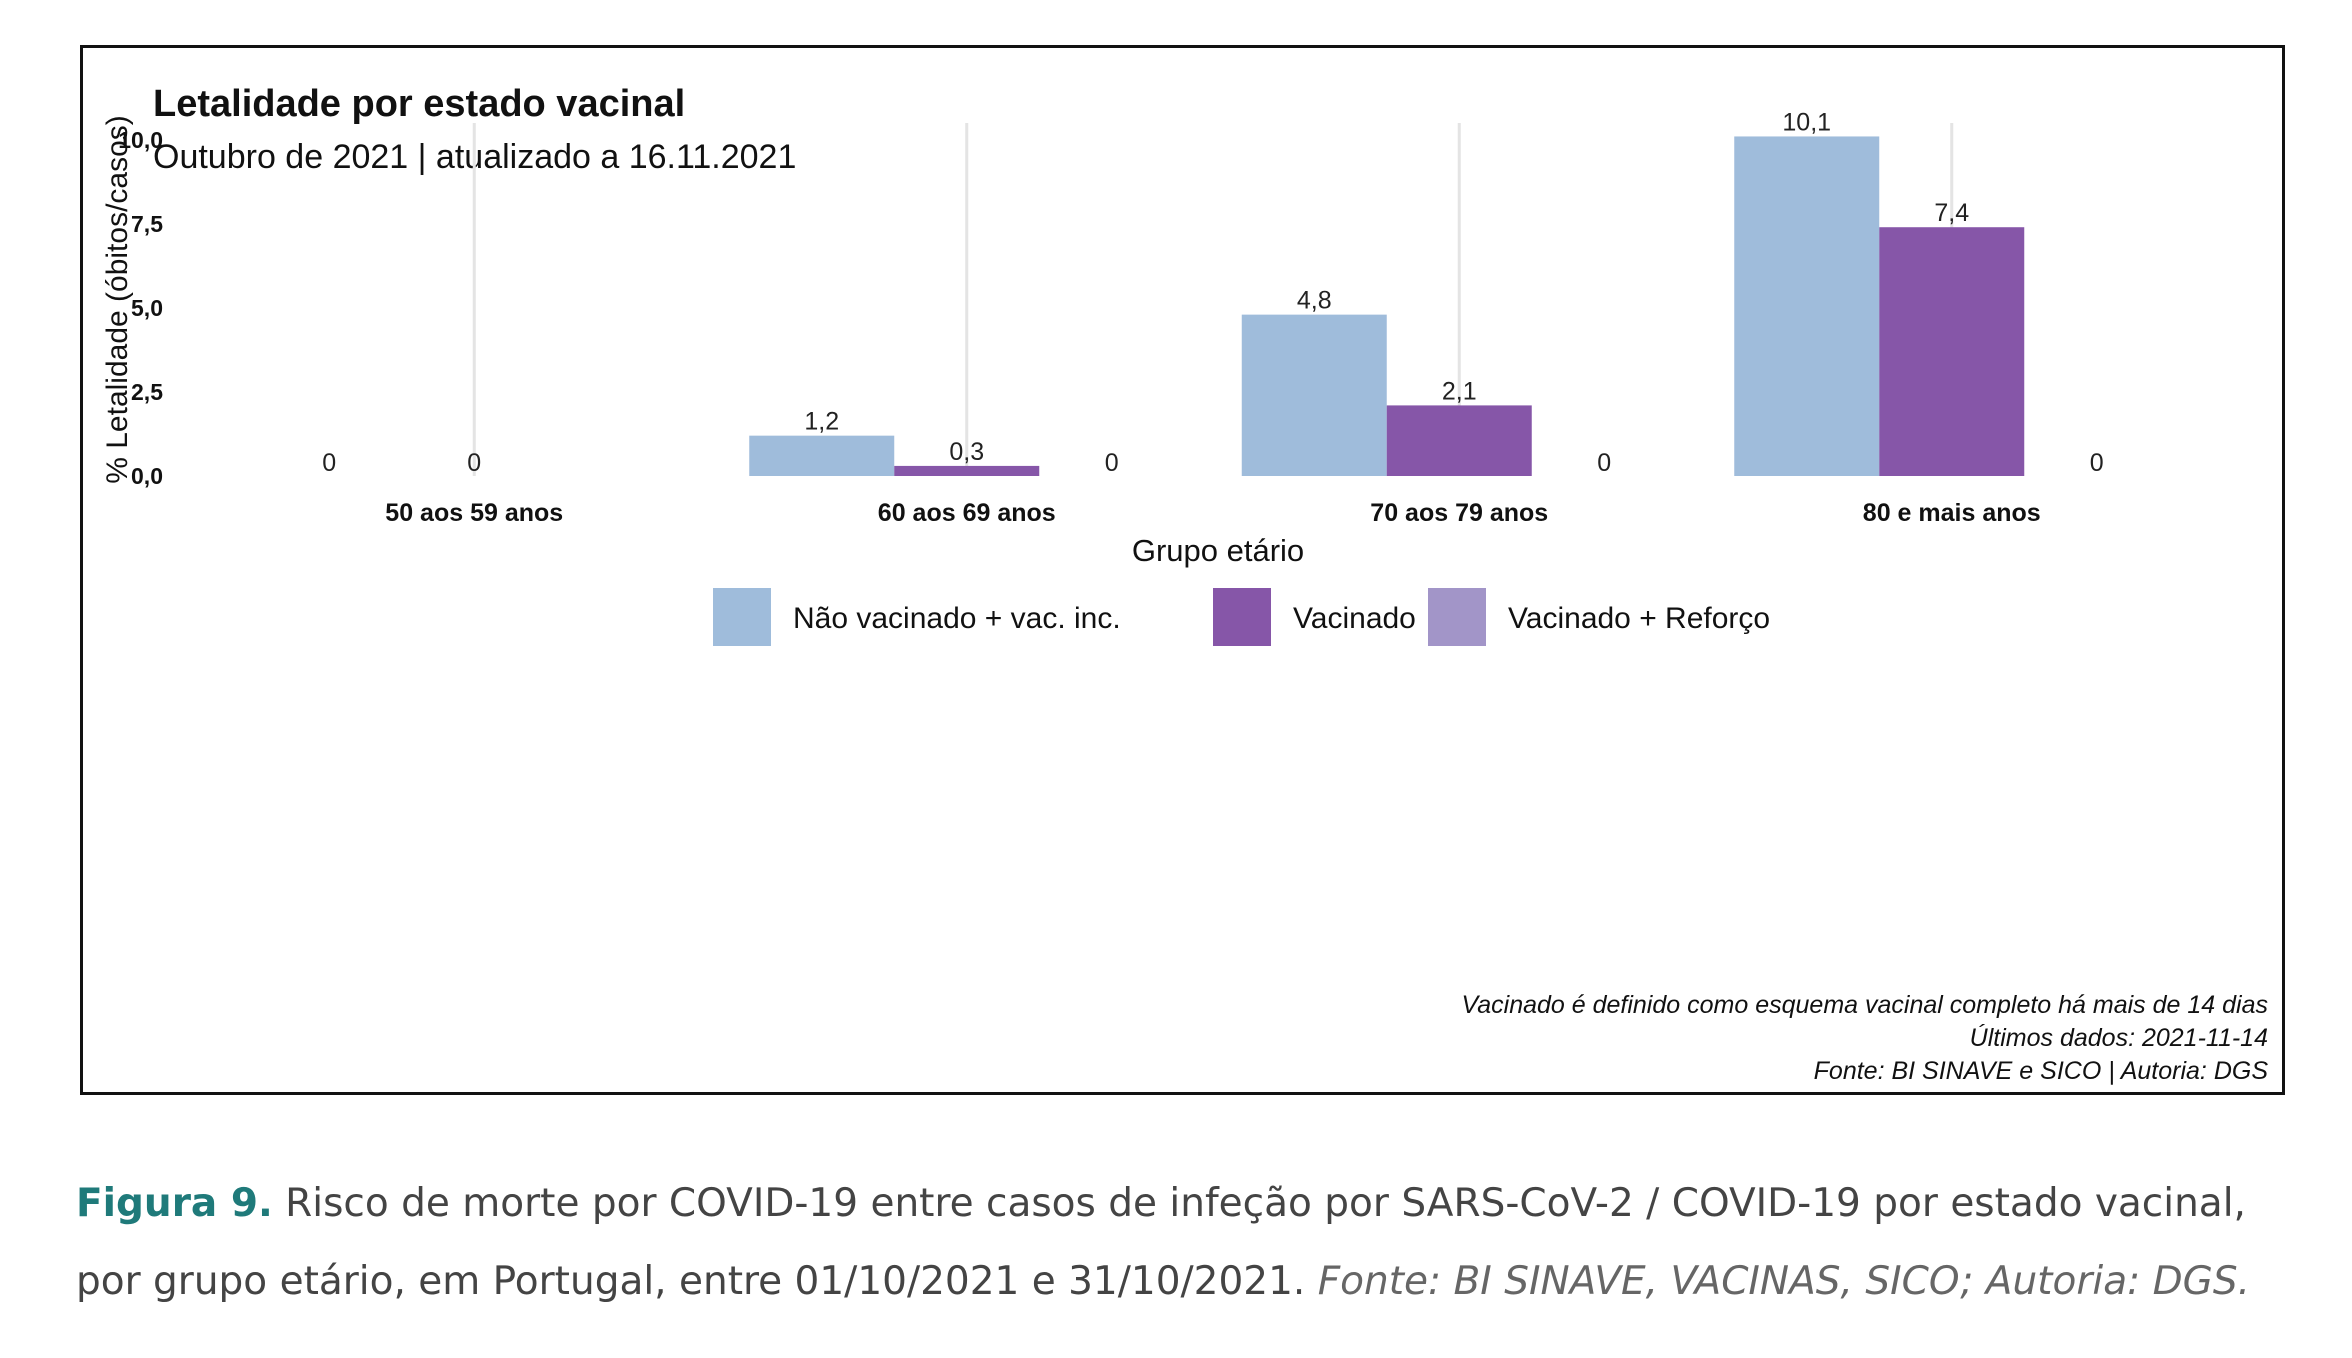 This screenshot has width=2352, height=1358. Describe the element at coordinates (147, 224) in the screenshot. I see `y-tick-label: 7,5` at that location.